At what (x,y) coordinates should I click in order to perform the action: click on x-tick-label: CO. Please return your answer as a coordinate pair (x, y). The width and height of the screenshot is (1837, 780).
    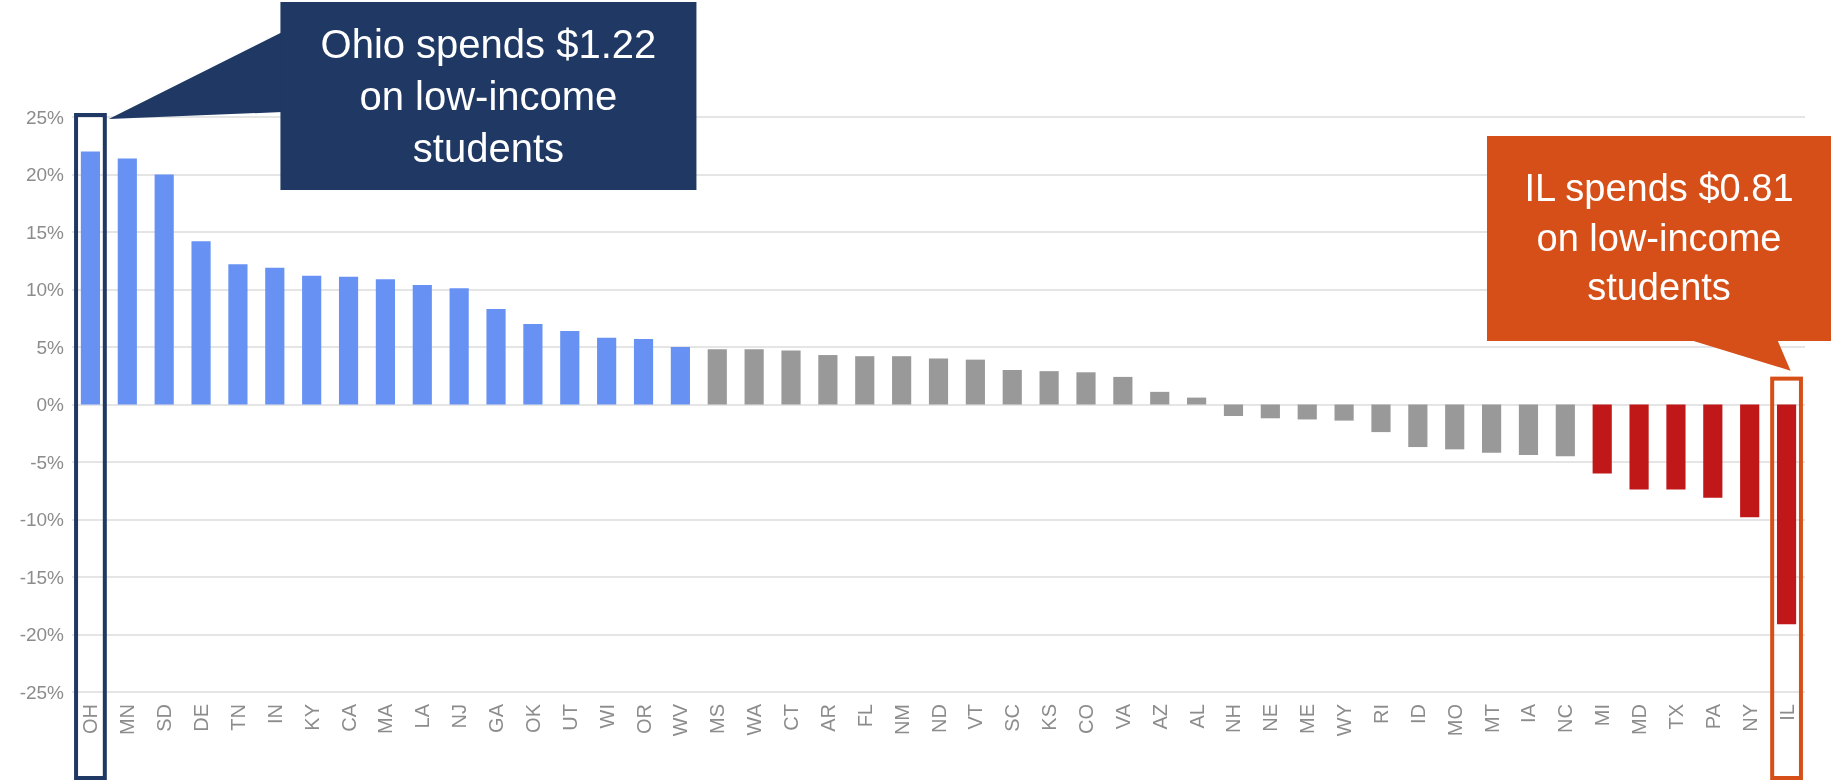
    Looking at the image, I should click on (1085, 719).